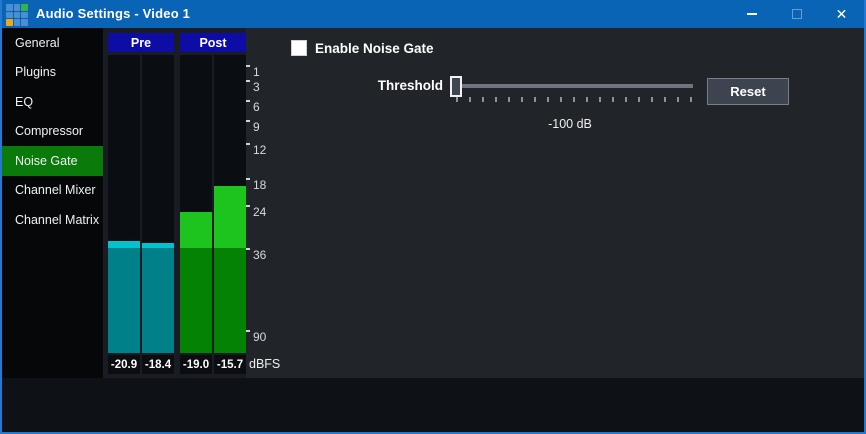 Image resolution: width=866 pixels, height=434 pixels. What do you see at coordinates (113, 13) in the screenshot?
I see `window-title: Audio Settings - Video 1` at bounding box center [113, 13].